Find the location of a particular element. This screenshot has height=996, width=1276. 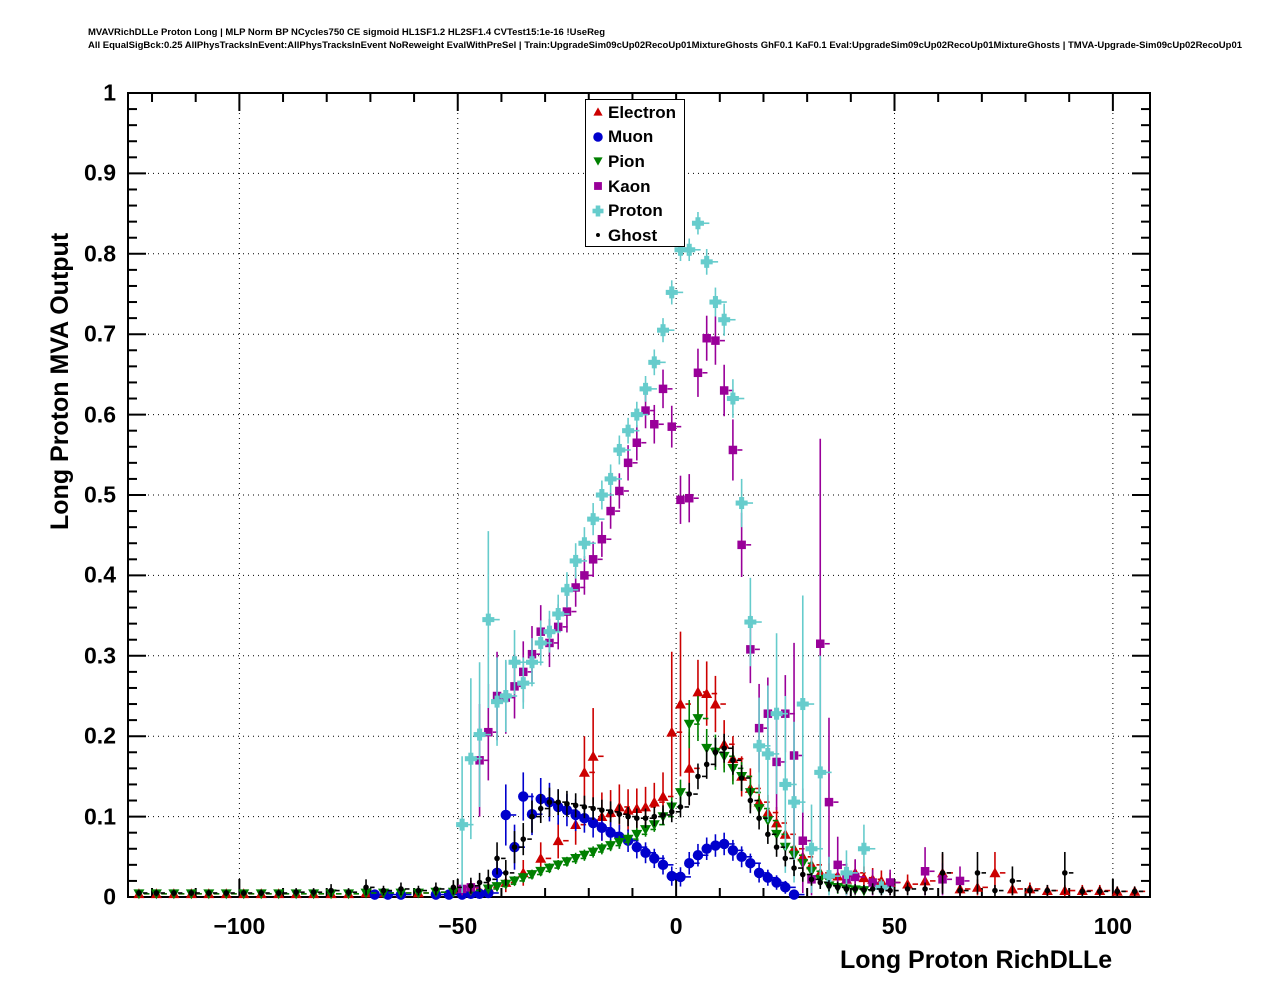

legend-entry-proton: Proton is located at coordinates (635, 210).